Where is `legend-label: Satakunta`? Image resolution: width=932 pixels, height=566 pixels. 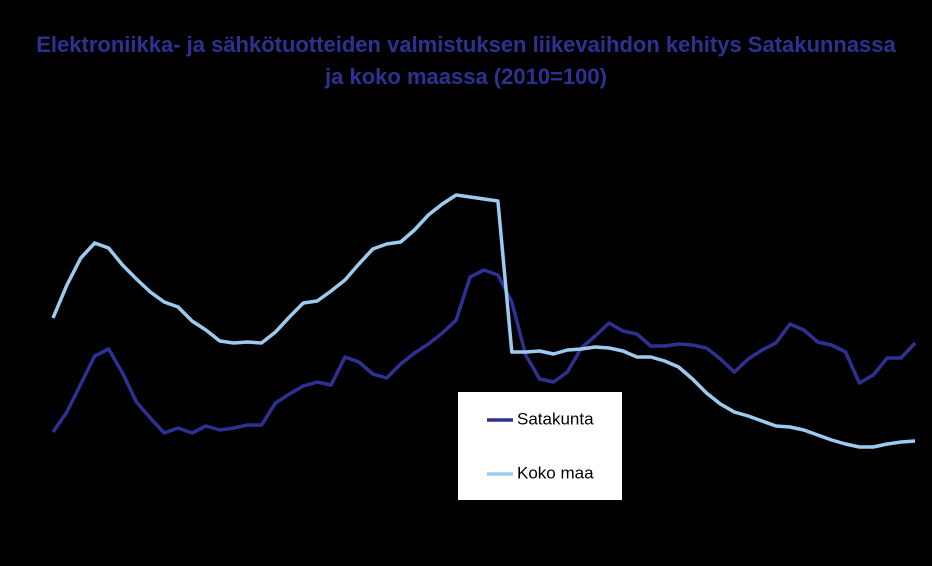
legend-label: Satakunta is located at coordinates (555, 418).